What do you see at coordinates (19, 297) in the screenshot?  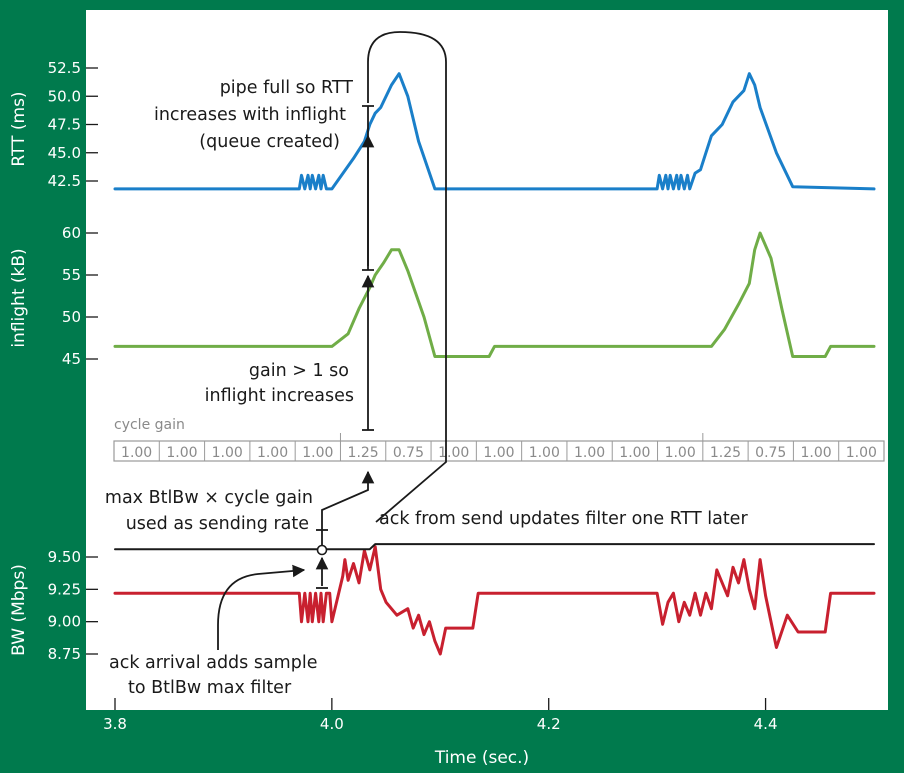 I see `y-axis-label-inflight: inflight (kB)` at bounding box center [19, 297].